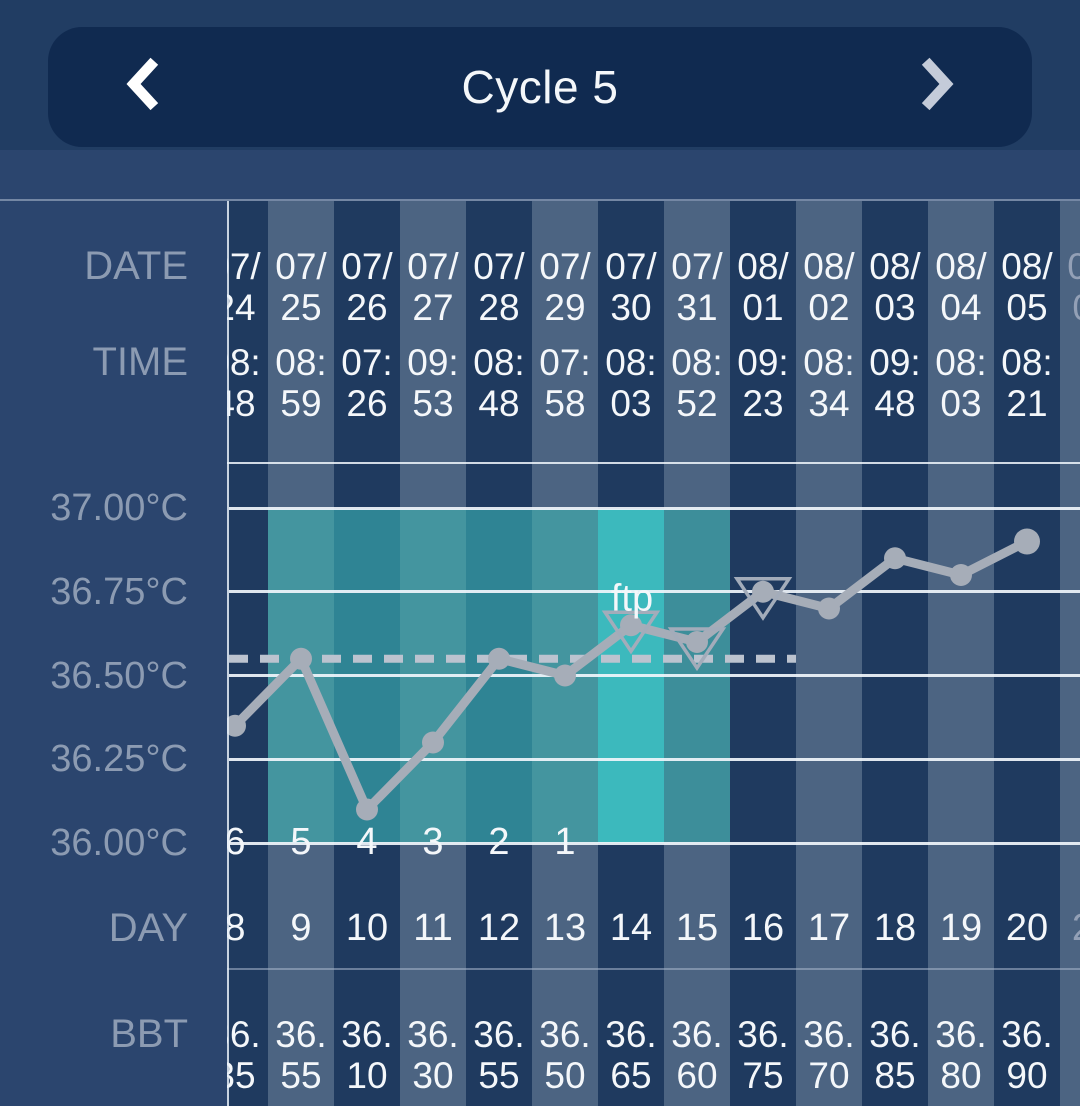  What do you see at coordinates (119, 759) in the screenshot?
I see `y-axis-tick-label: 36.25°C` at bounding box center [119, 759].